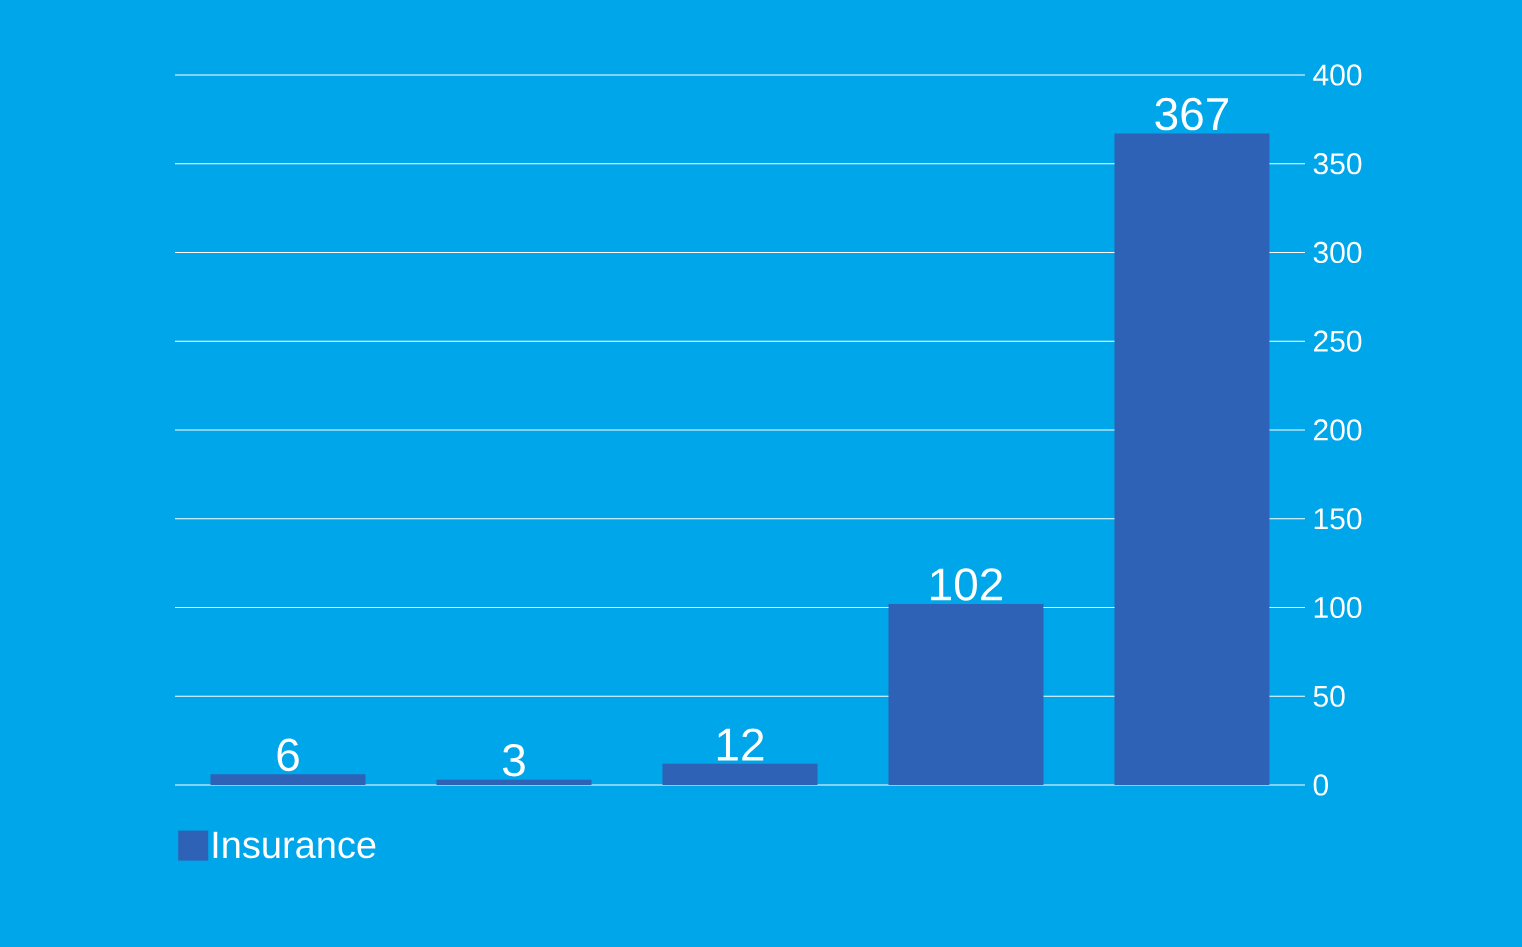 This screenshot has width=1522, height=947. Describe the element at coordinates (1320, 785) in the screenshot. I see `y-tick-label: 0` at that location.